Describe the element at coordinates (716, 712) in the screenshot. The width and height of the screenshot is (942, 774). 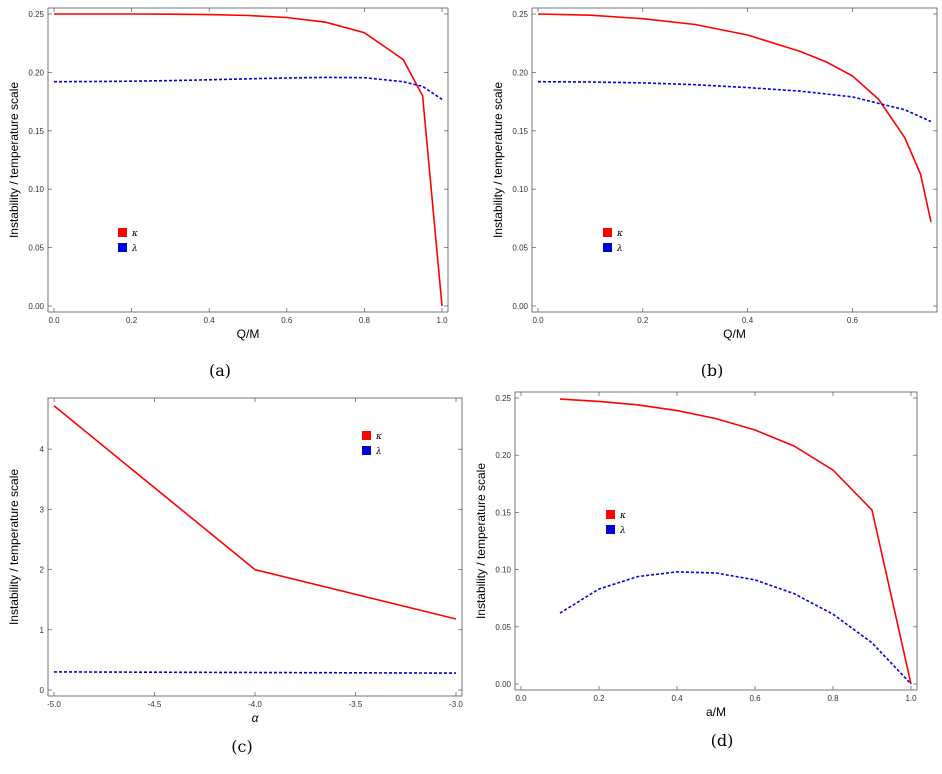
I see `x-axis-title: a/M` at that location.